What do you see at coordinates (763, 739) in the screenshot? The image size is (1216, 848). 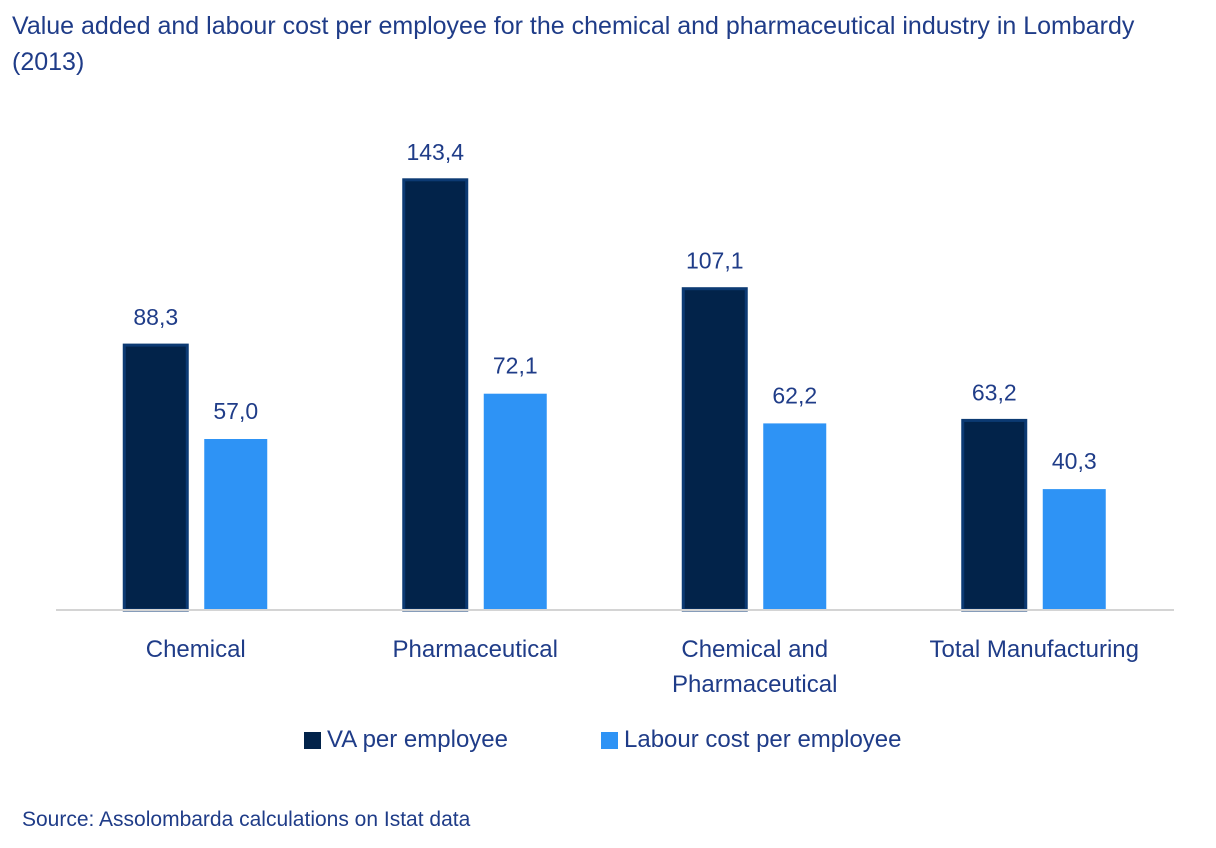 I see `legend-label-labour-cost: Labour cost per employee` at bounding box center [763, 739].